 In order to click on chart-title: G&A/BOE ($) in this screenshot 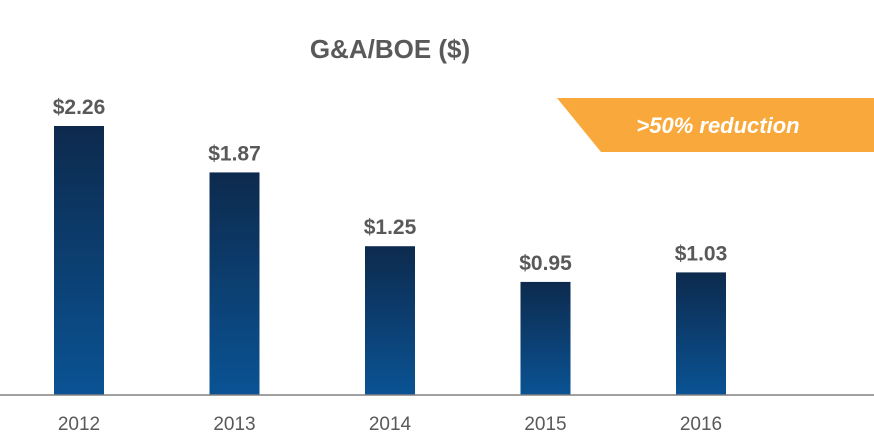, I will do `click(390, 49)`.